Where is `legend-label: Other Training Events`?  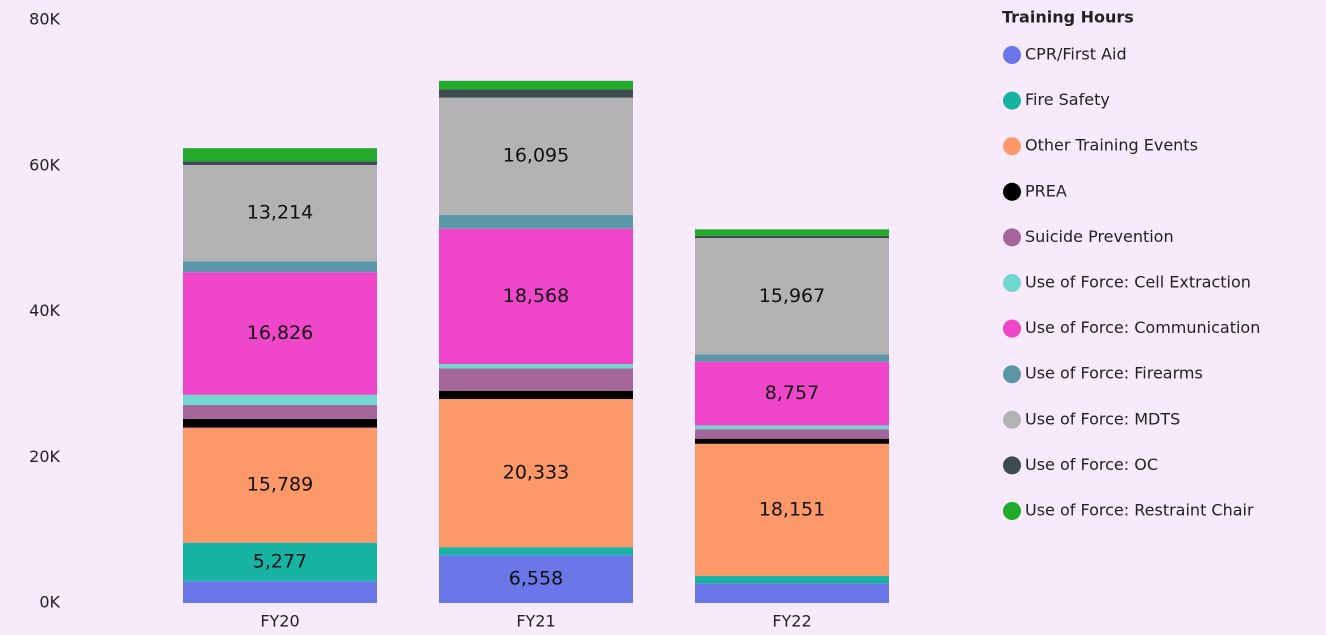 legend-label: Other Training Events is located at coordinates (1111, 145).